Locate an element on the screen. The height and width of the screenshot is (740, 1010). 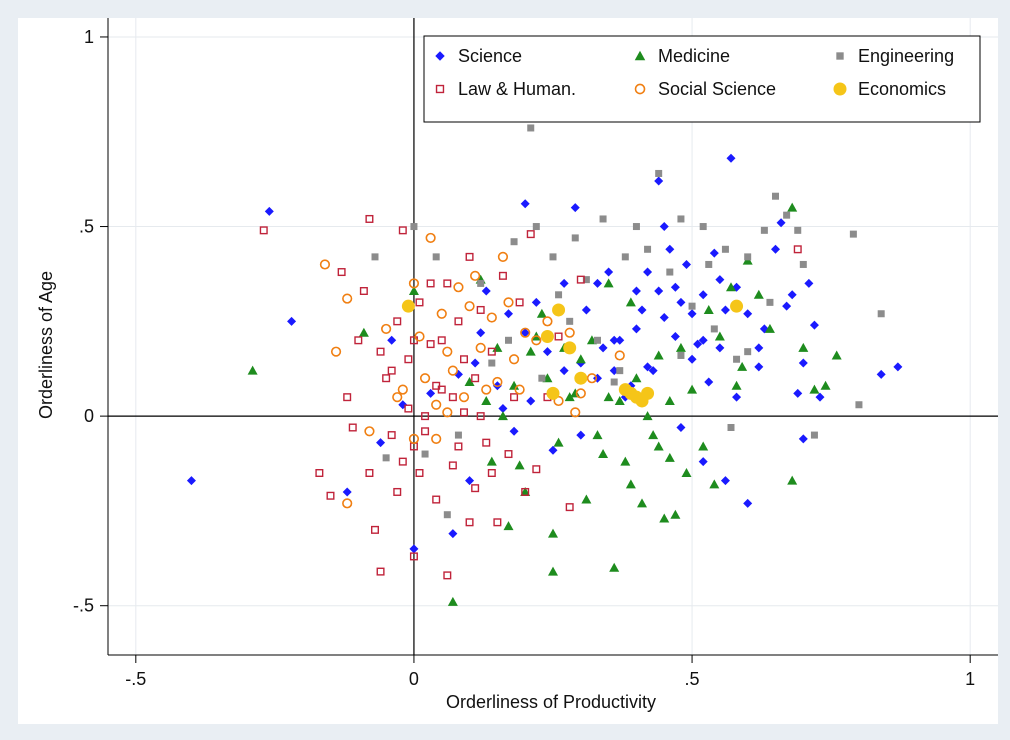
legend-marker is located at coordinates (840, 89).